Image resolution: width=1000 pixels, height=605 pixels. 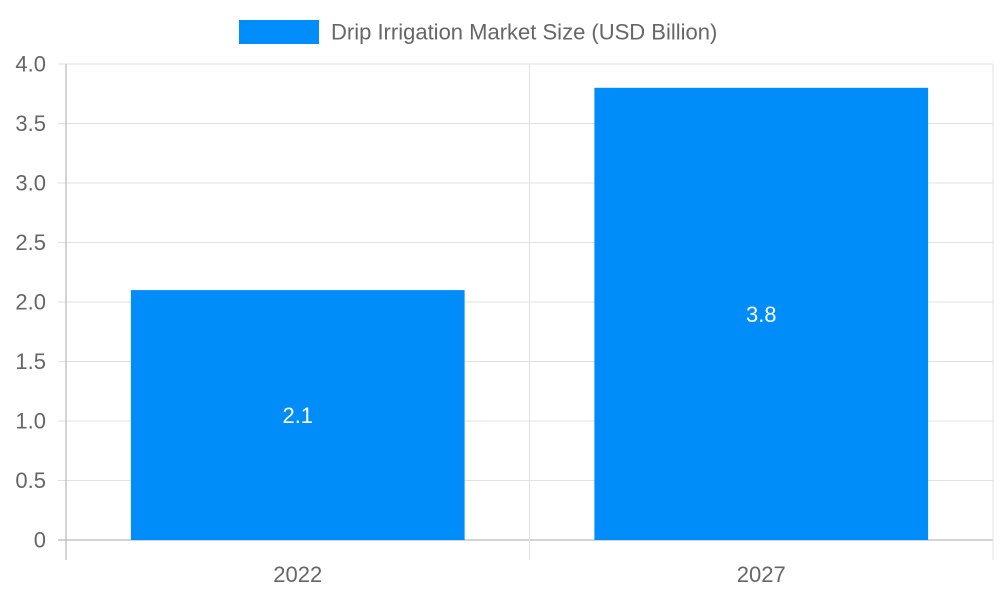 I want to click on y-tick-label: 3.0, so click(x=30, y=183).